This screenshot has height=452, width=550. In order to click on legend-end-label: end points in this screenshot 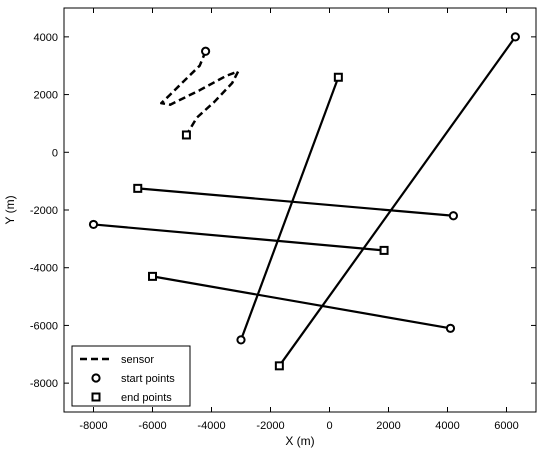, I will do `click(146, 398)`.